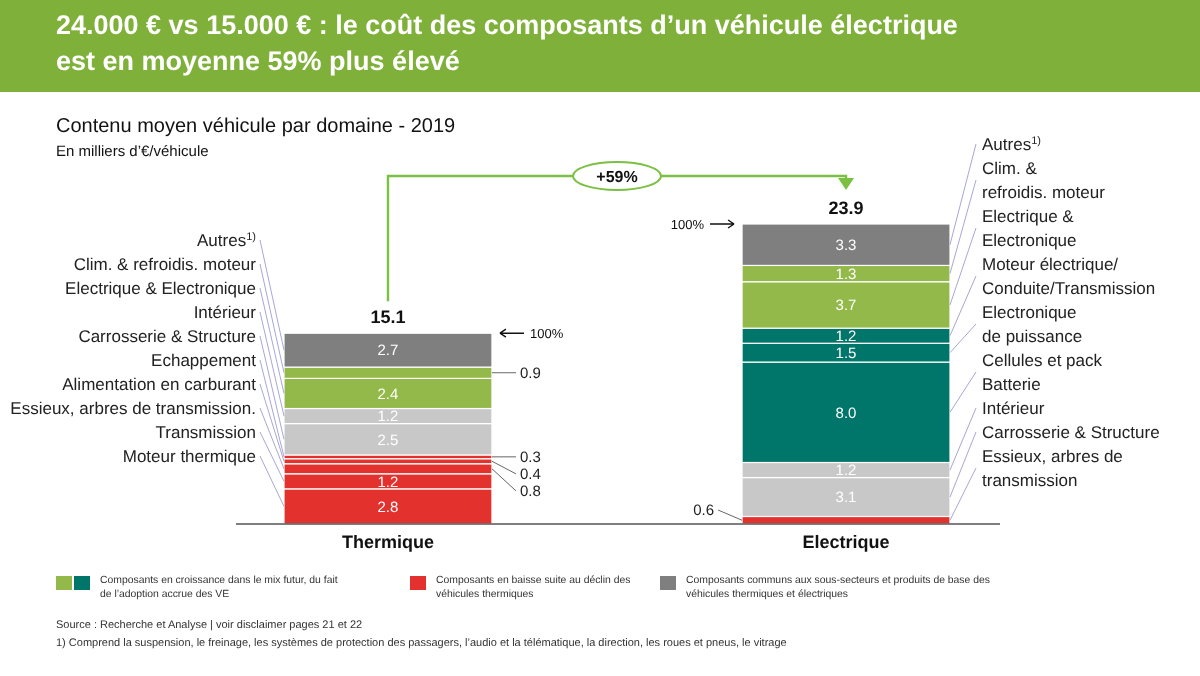 This screenshot has width=1200, height=676. I want to click on chart-title: 24.000 € vs 15.000 € : le coût des composants d’un véhicule électrique est en moyenne 59% plus élevé, so click(507, 43).